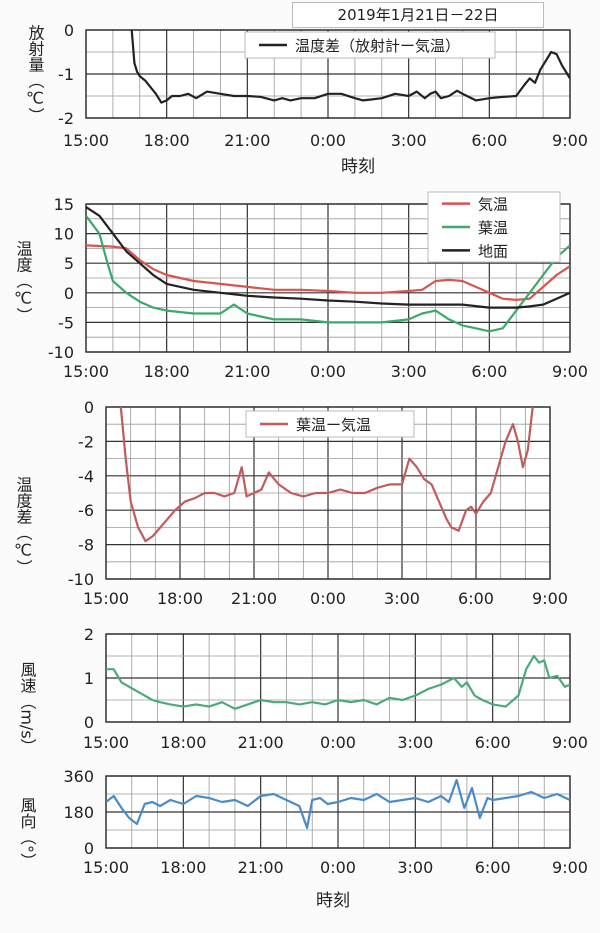 The image size is (600, 933). Describe the element at coordinates (493, 251) in the screenshot. I see `legend-label: 地面` at that location.